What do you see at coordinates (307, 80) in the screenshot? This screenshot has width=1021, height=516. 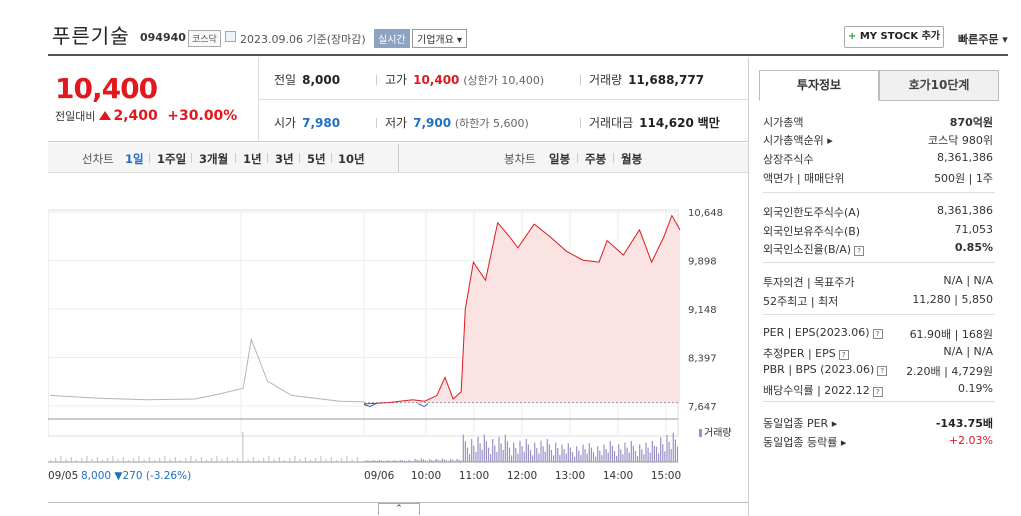 I see `prev-close: 전일 8,000` at bounding box center [307, 80].